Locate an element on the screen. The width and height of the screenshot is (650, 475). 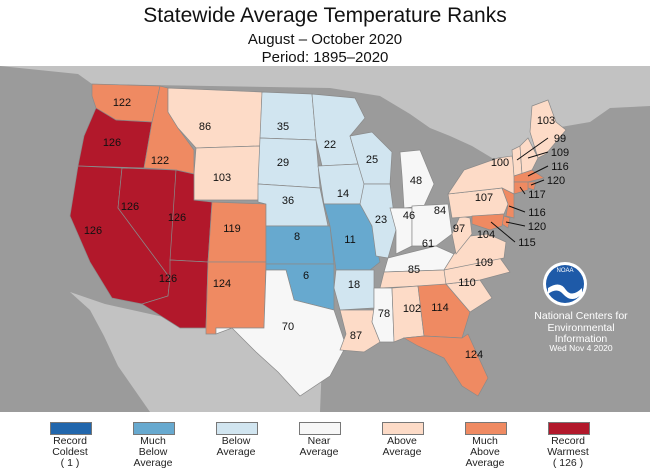
legend-label-much-above: Much Above Average is located at coordinates (485, 452).